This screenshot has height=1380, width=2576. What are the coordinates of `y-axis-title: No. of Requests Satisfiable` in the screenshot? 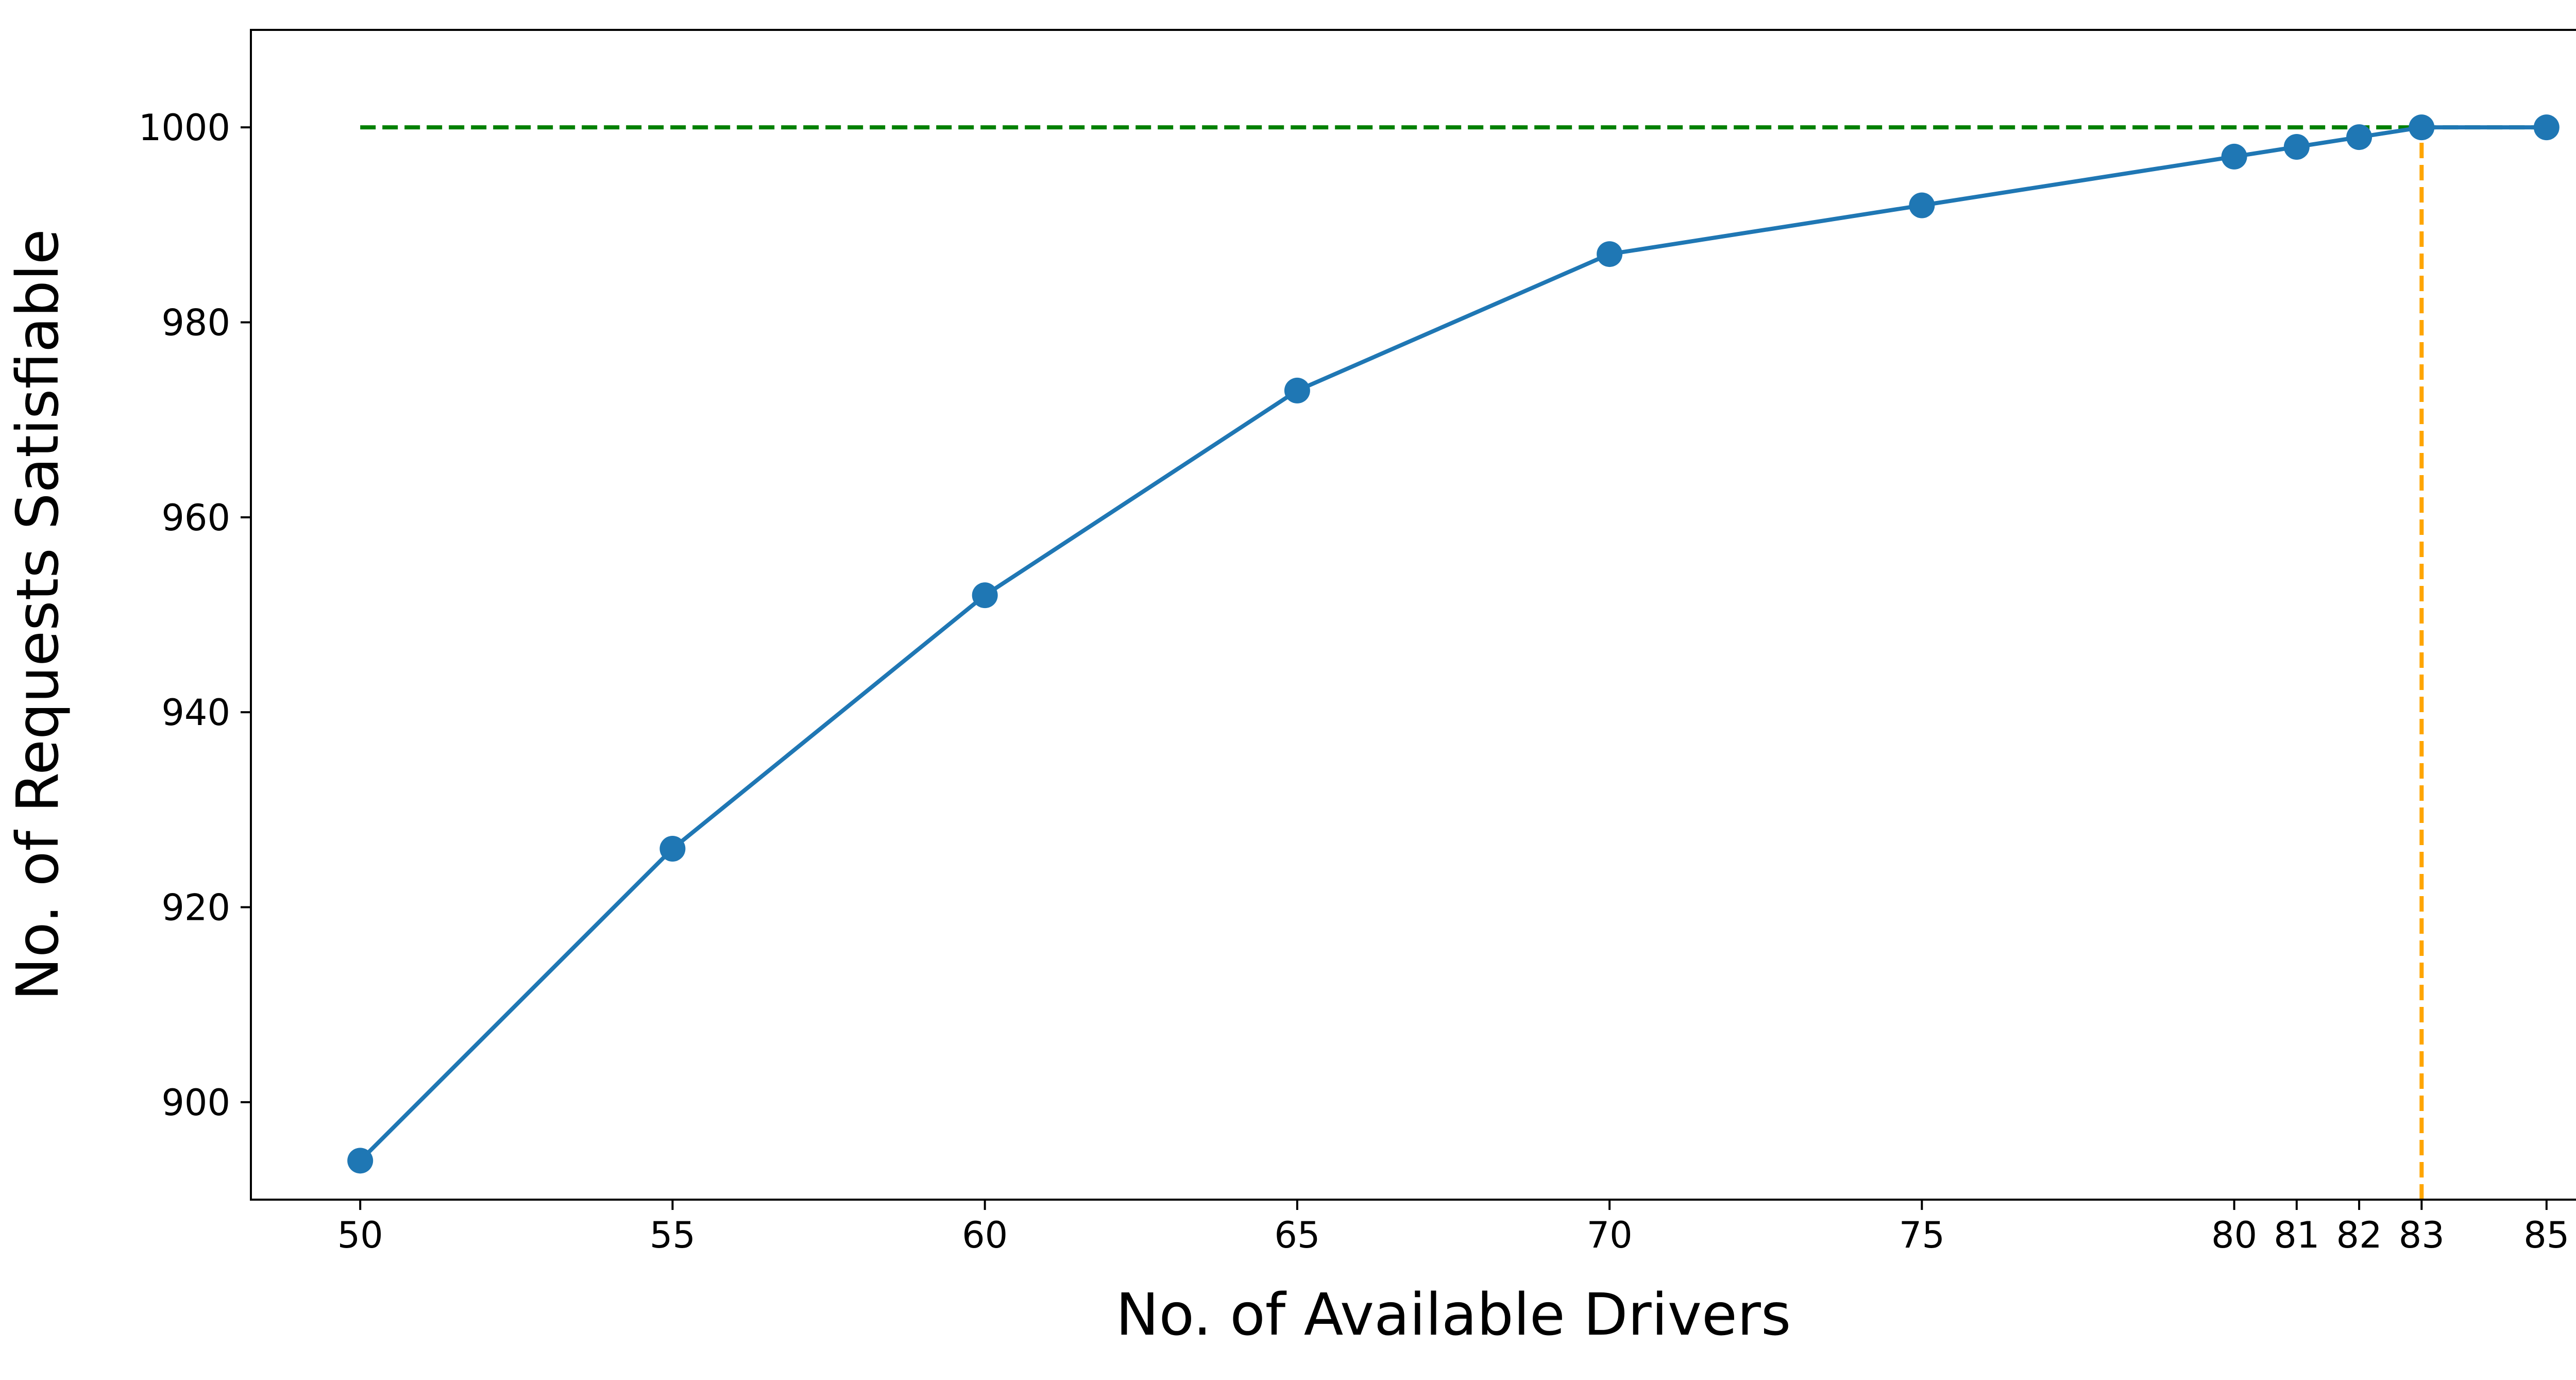 It's located at (38, 614).